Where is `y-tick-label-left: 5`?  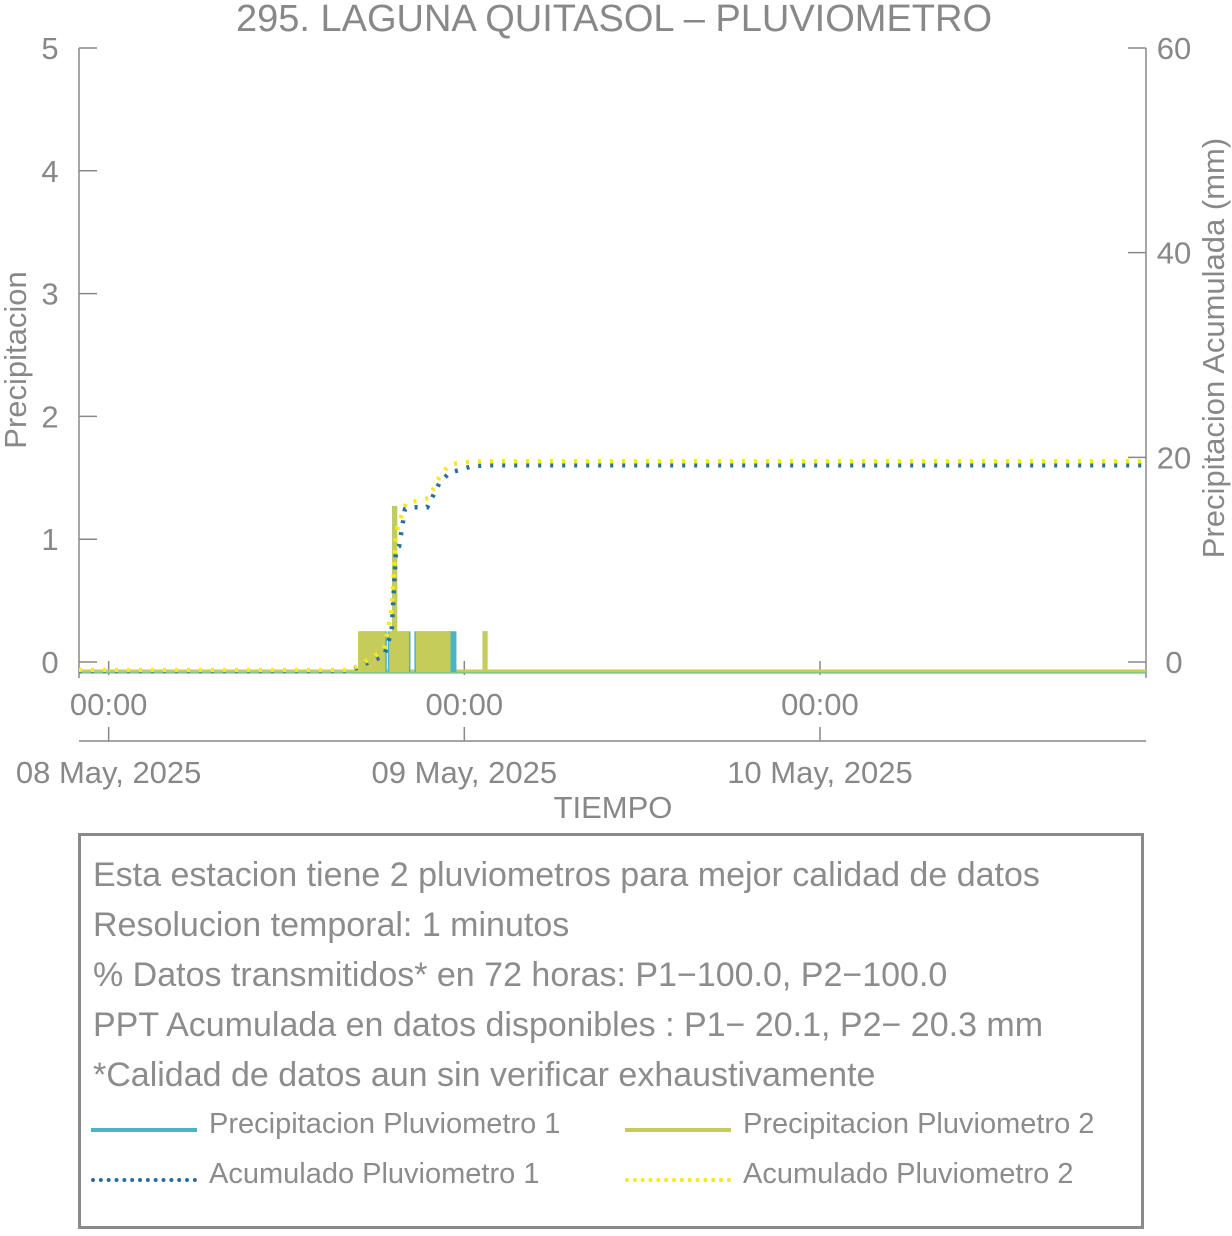
y-tick-label-left: 5 is located at coordinates (49, 48).